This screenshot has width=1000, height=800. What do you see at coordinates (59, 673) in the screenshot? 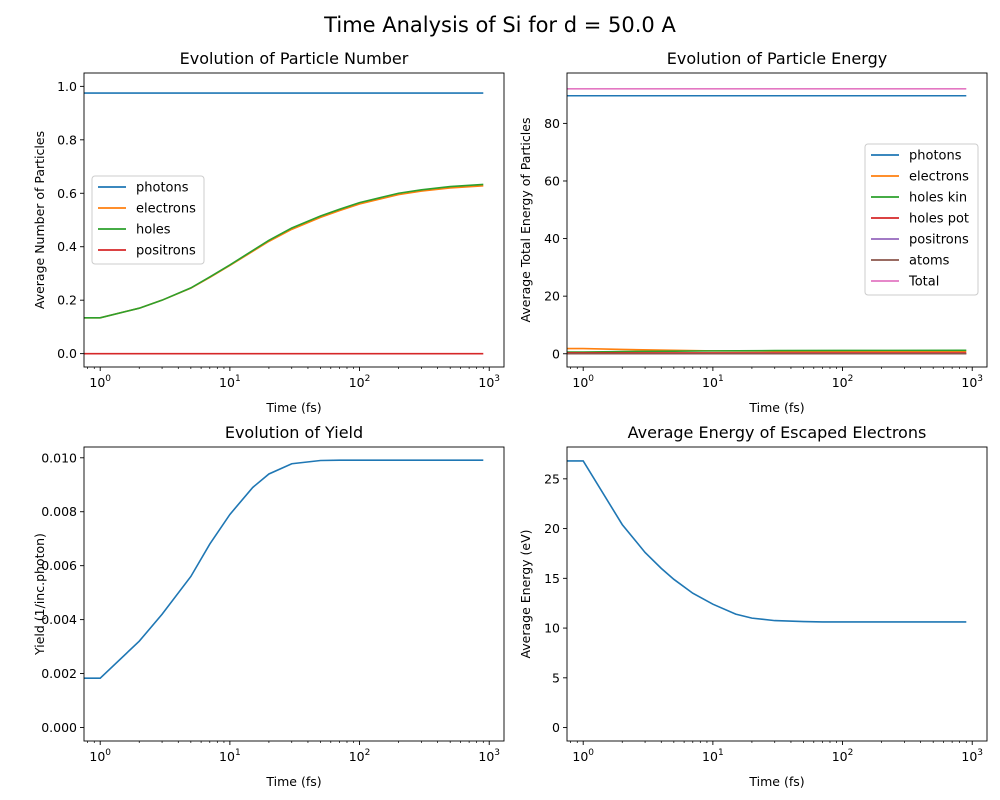
I see `y-tick-label: 0.002` at bounding box center [59, 673].